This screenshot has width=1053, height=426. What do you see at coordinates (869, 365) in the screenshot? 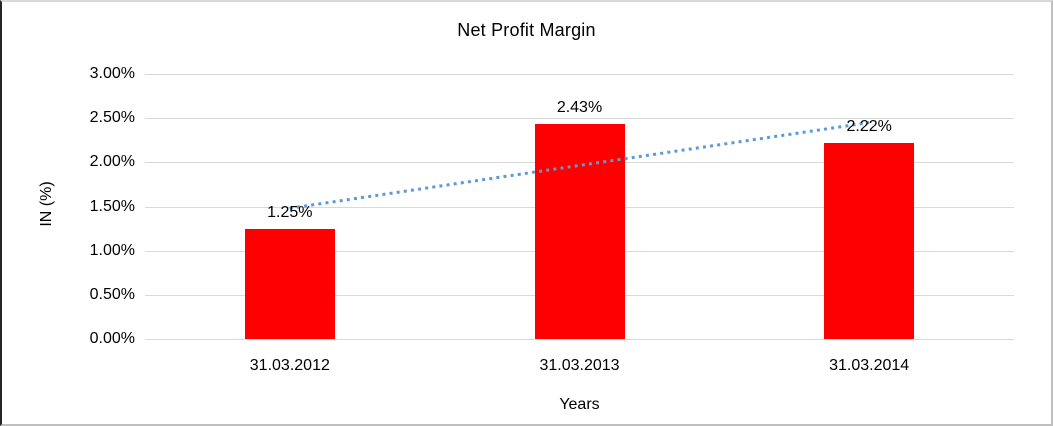
I see `x-tick-label: 31.03.2014` at bounding box center [869, 365].